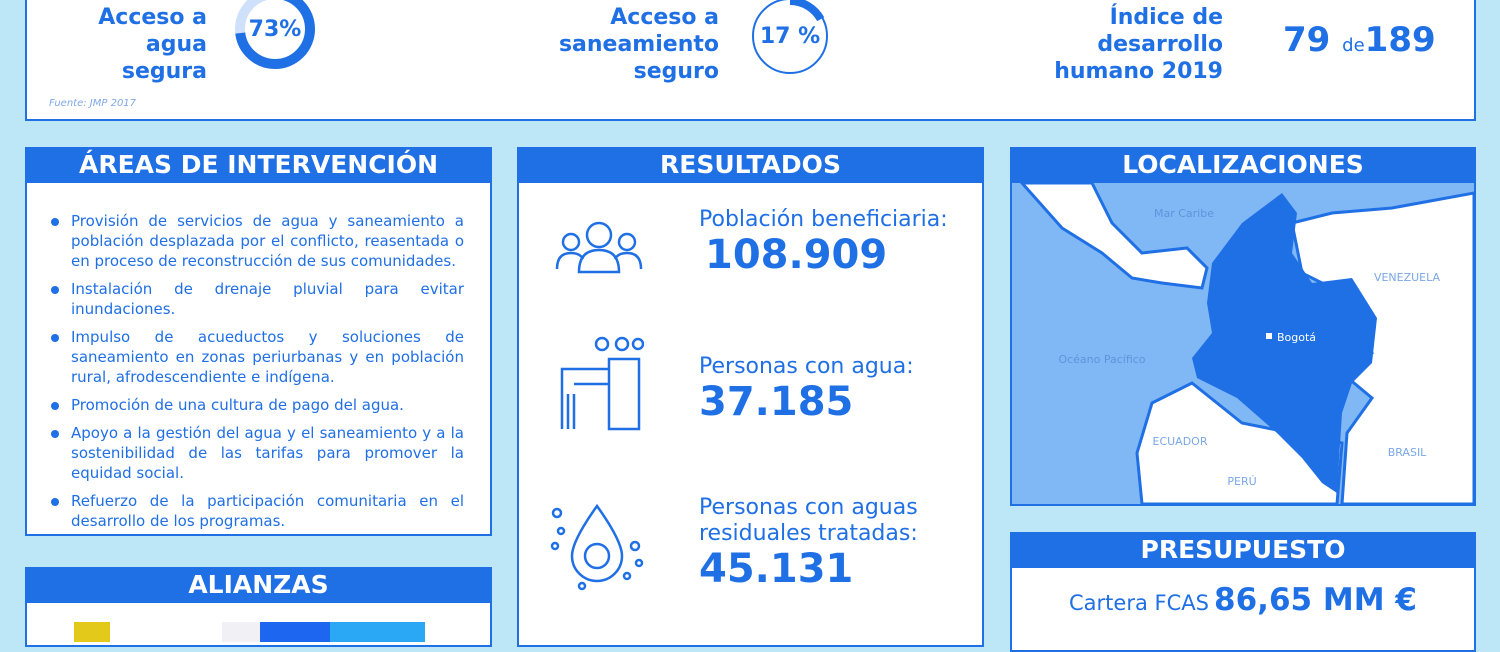  Describe the element at coordinates (1114, 236) in the screenshot. I see `central-america` at that location.